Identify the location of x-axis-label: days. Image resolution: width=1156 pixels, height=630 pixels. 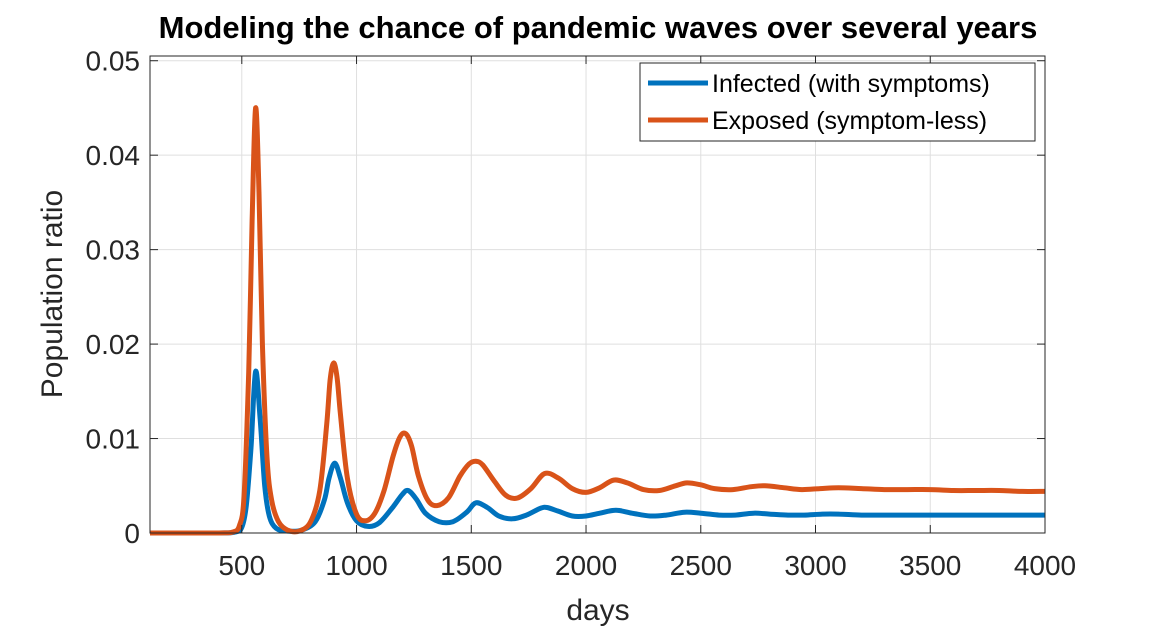
(597, 610).